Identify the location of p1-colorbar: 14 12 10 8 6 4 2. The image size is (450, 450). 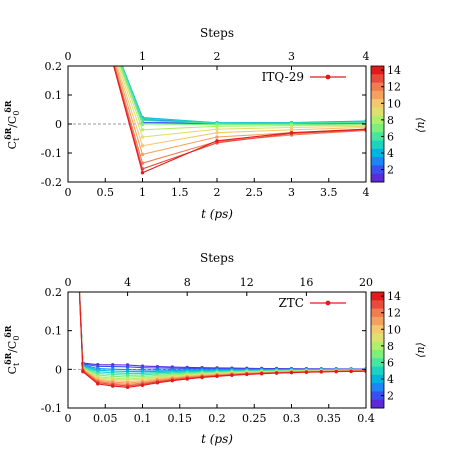
(385, 123).